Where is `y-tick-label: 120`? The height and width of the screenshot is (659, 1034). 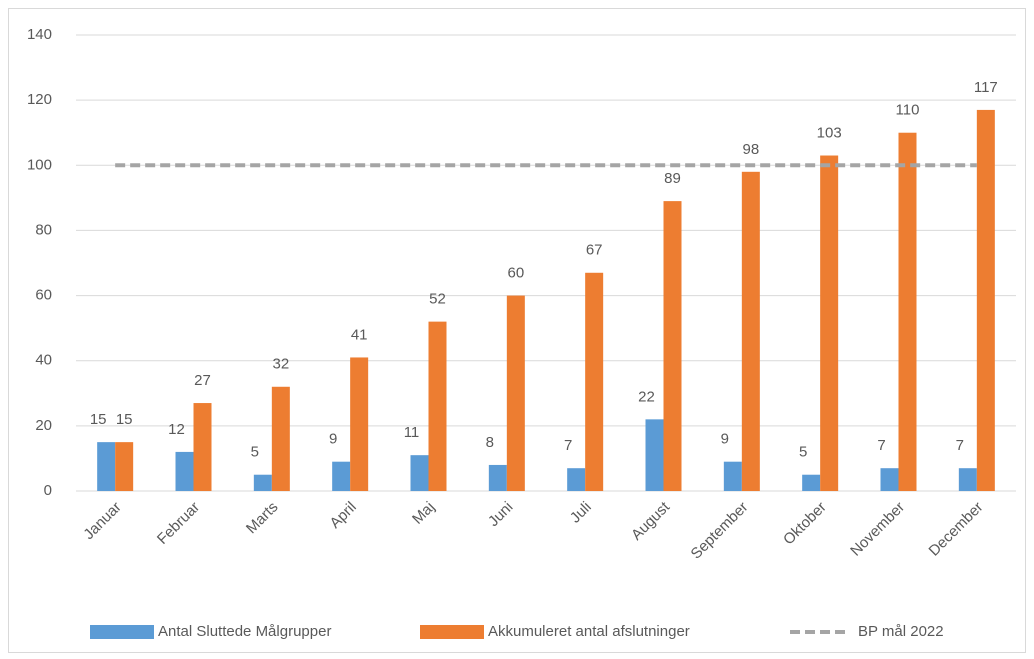 y-tick-label: 120 is located at coordinates (39, 99).